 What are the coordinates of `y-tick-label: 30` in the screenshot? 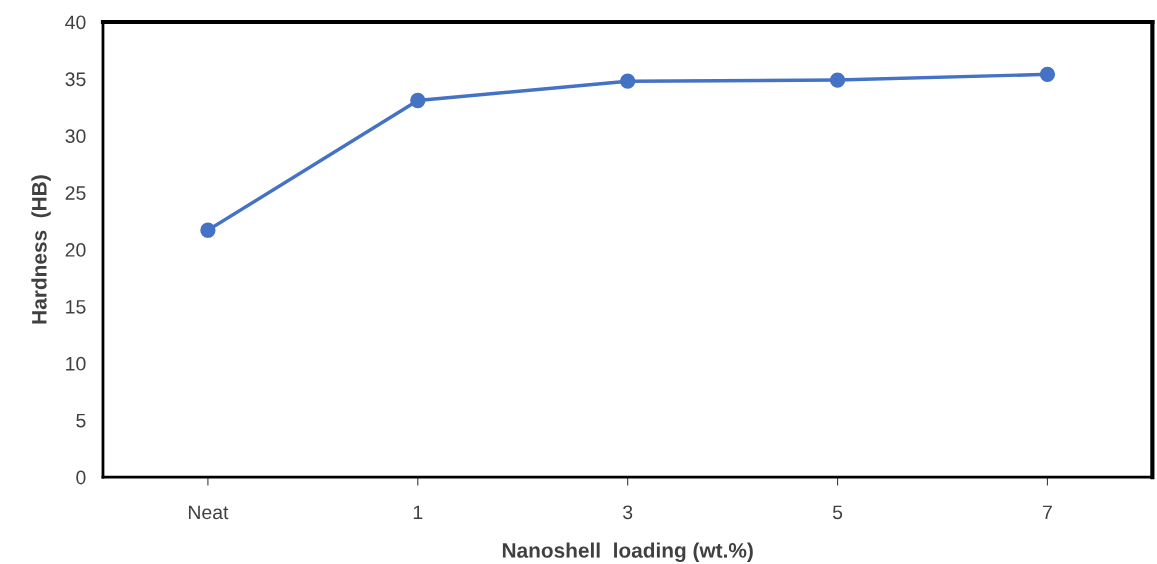 It's located at (75, 136).